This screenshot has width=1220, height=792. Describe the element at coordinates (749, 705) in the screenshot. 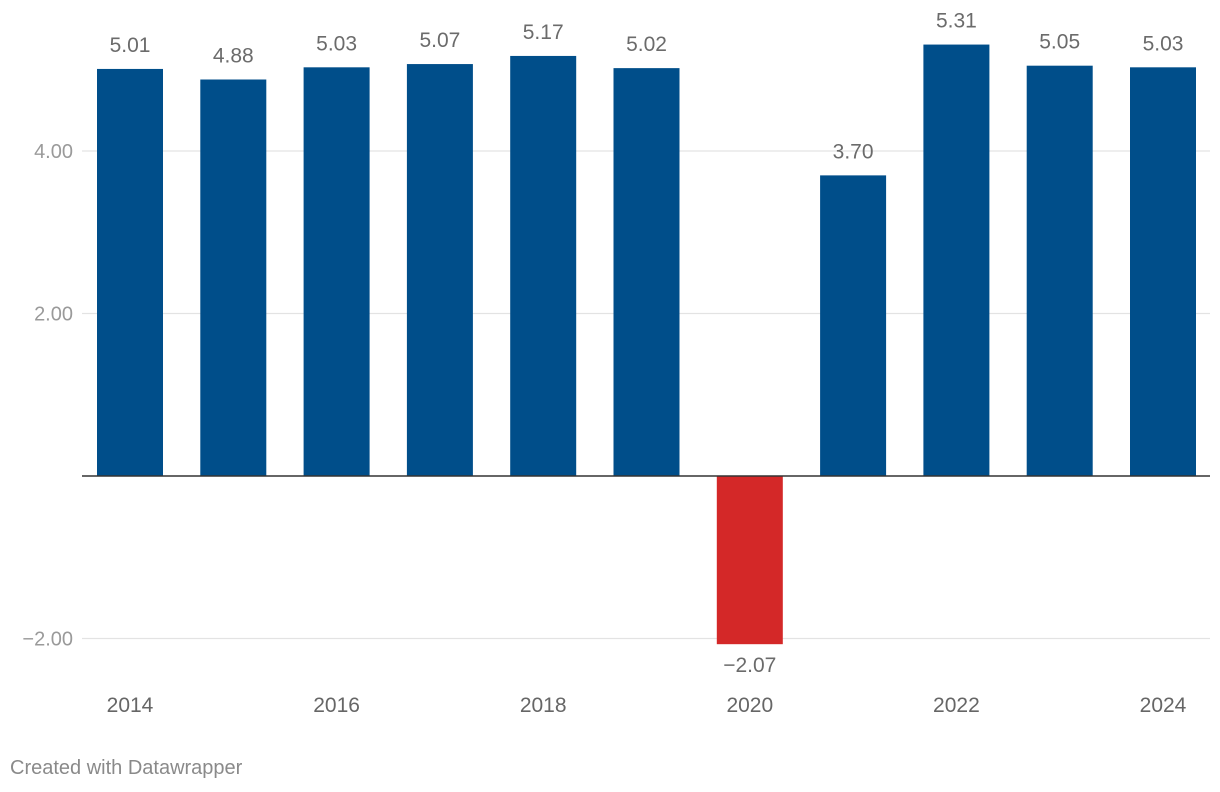

I see `x-tick-label-2020: 2020` at that location.